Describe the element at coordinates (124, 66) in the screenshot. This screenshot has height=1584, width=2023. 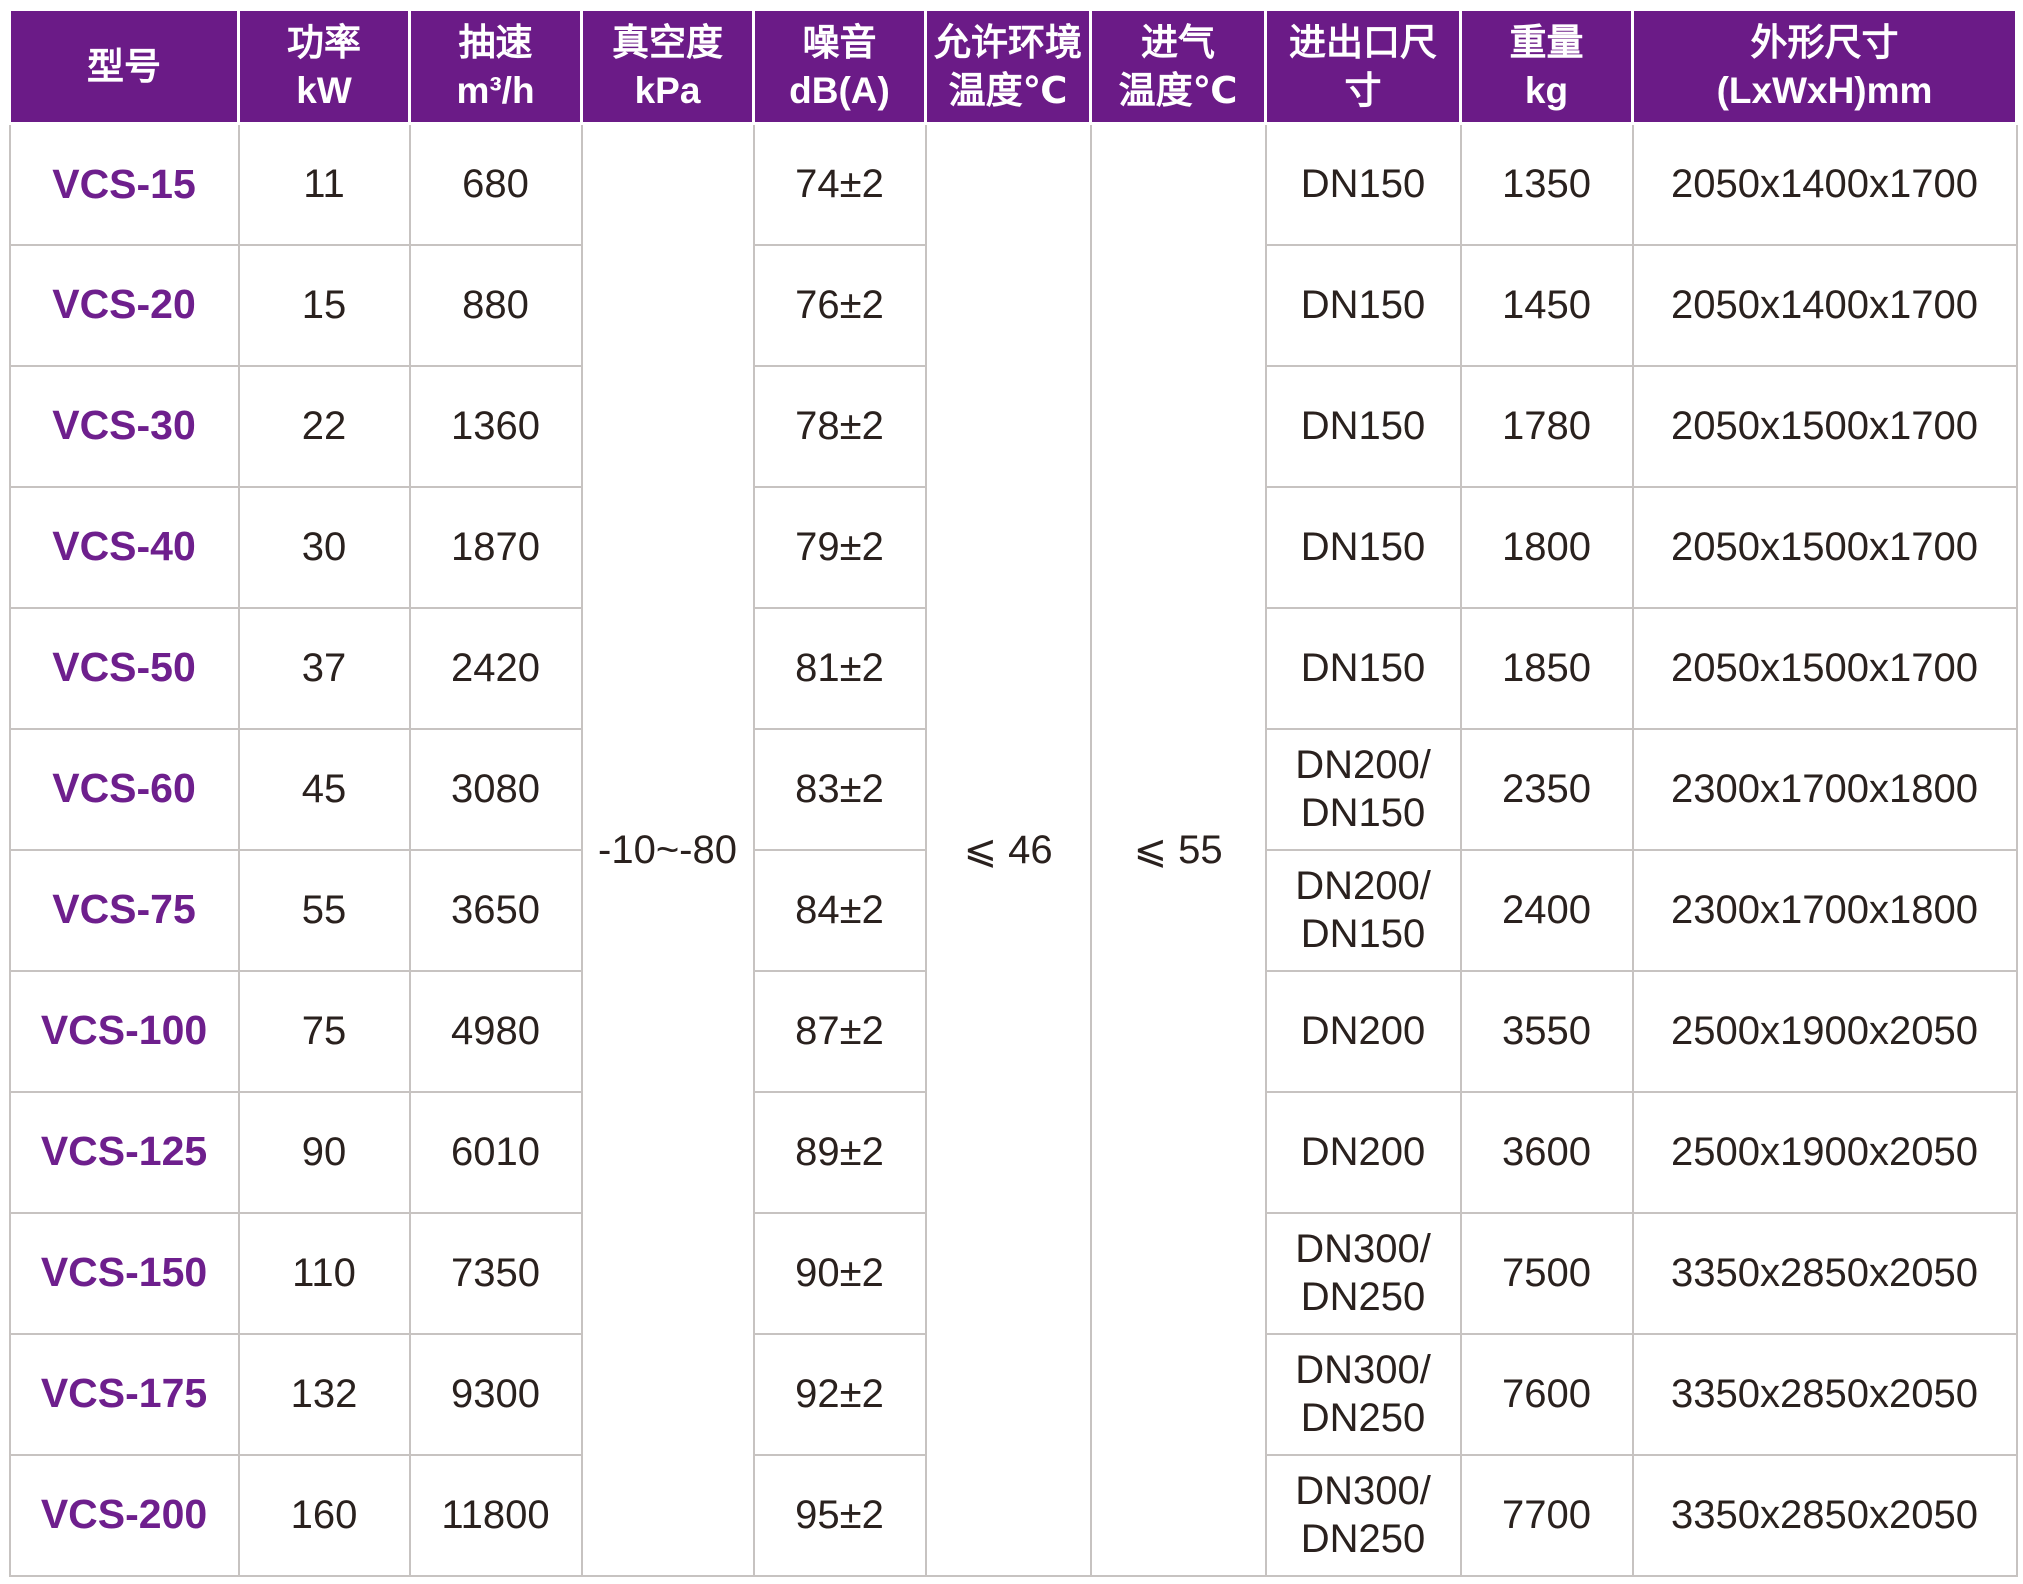
I see `col-header-model: 型号` at that location.